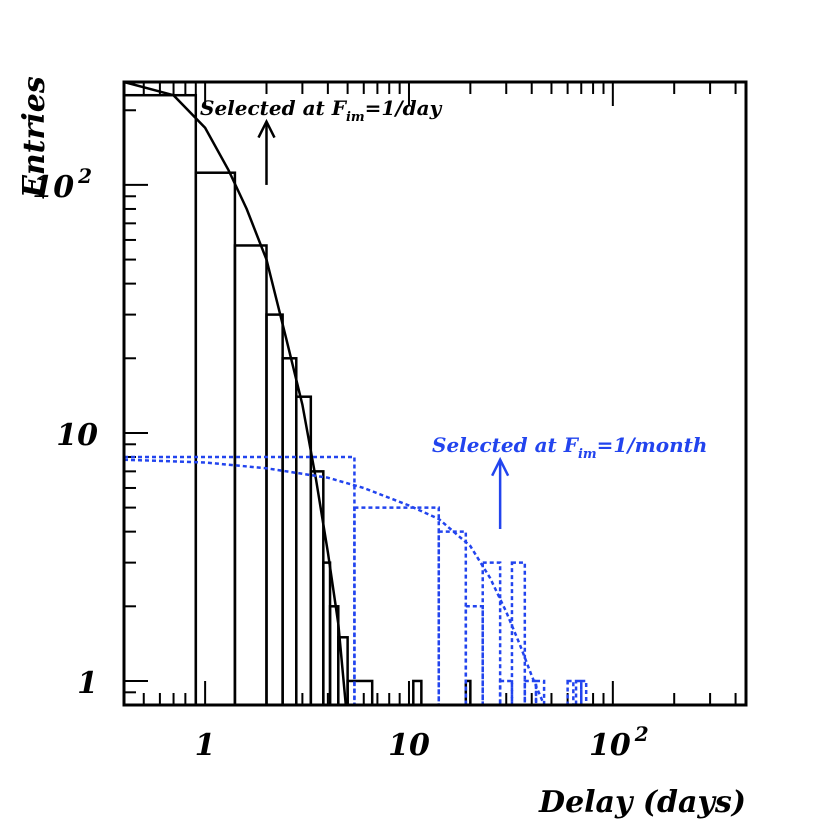 The height and width of the screenshot is (830, 830). What do you see at coordinates (77, 435) in the screenshot?
I see `y-tick-label: 10` at bounding box center [77, 435].